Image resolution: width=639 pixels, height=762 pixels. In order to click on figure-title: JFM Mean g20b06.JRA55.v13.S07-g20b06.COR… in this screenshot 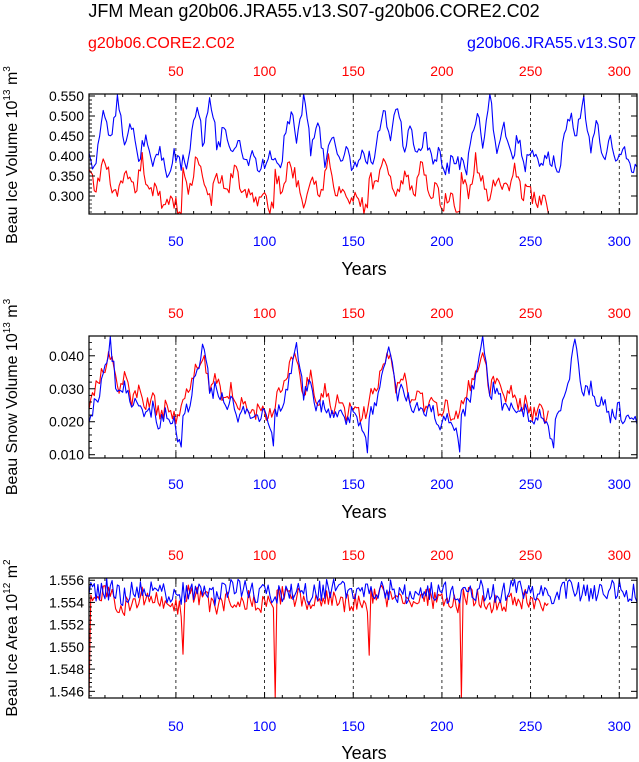, I will do `click(313, 11)`.